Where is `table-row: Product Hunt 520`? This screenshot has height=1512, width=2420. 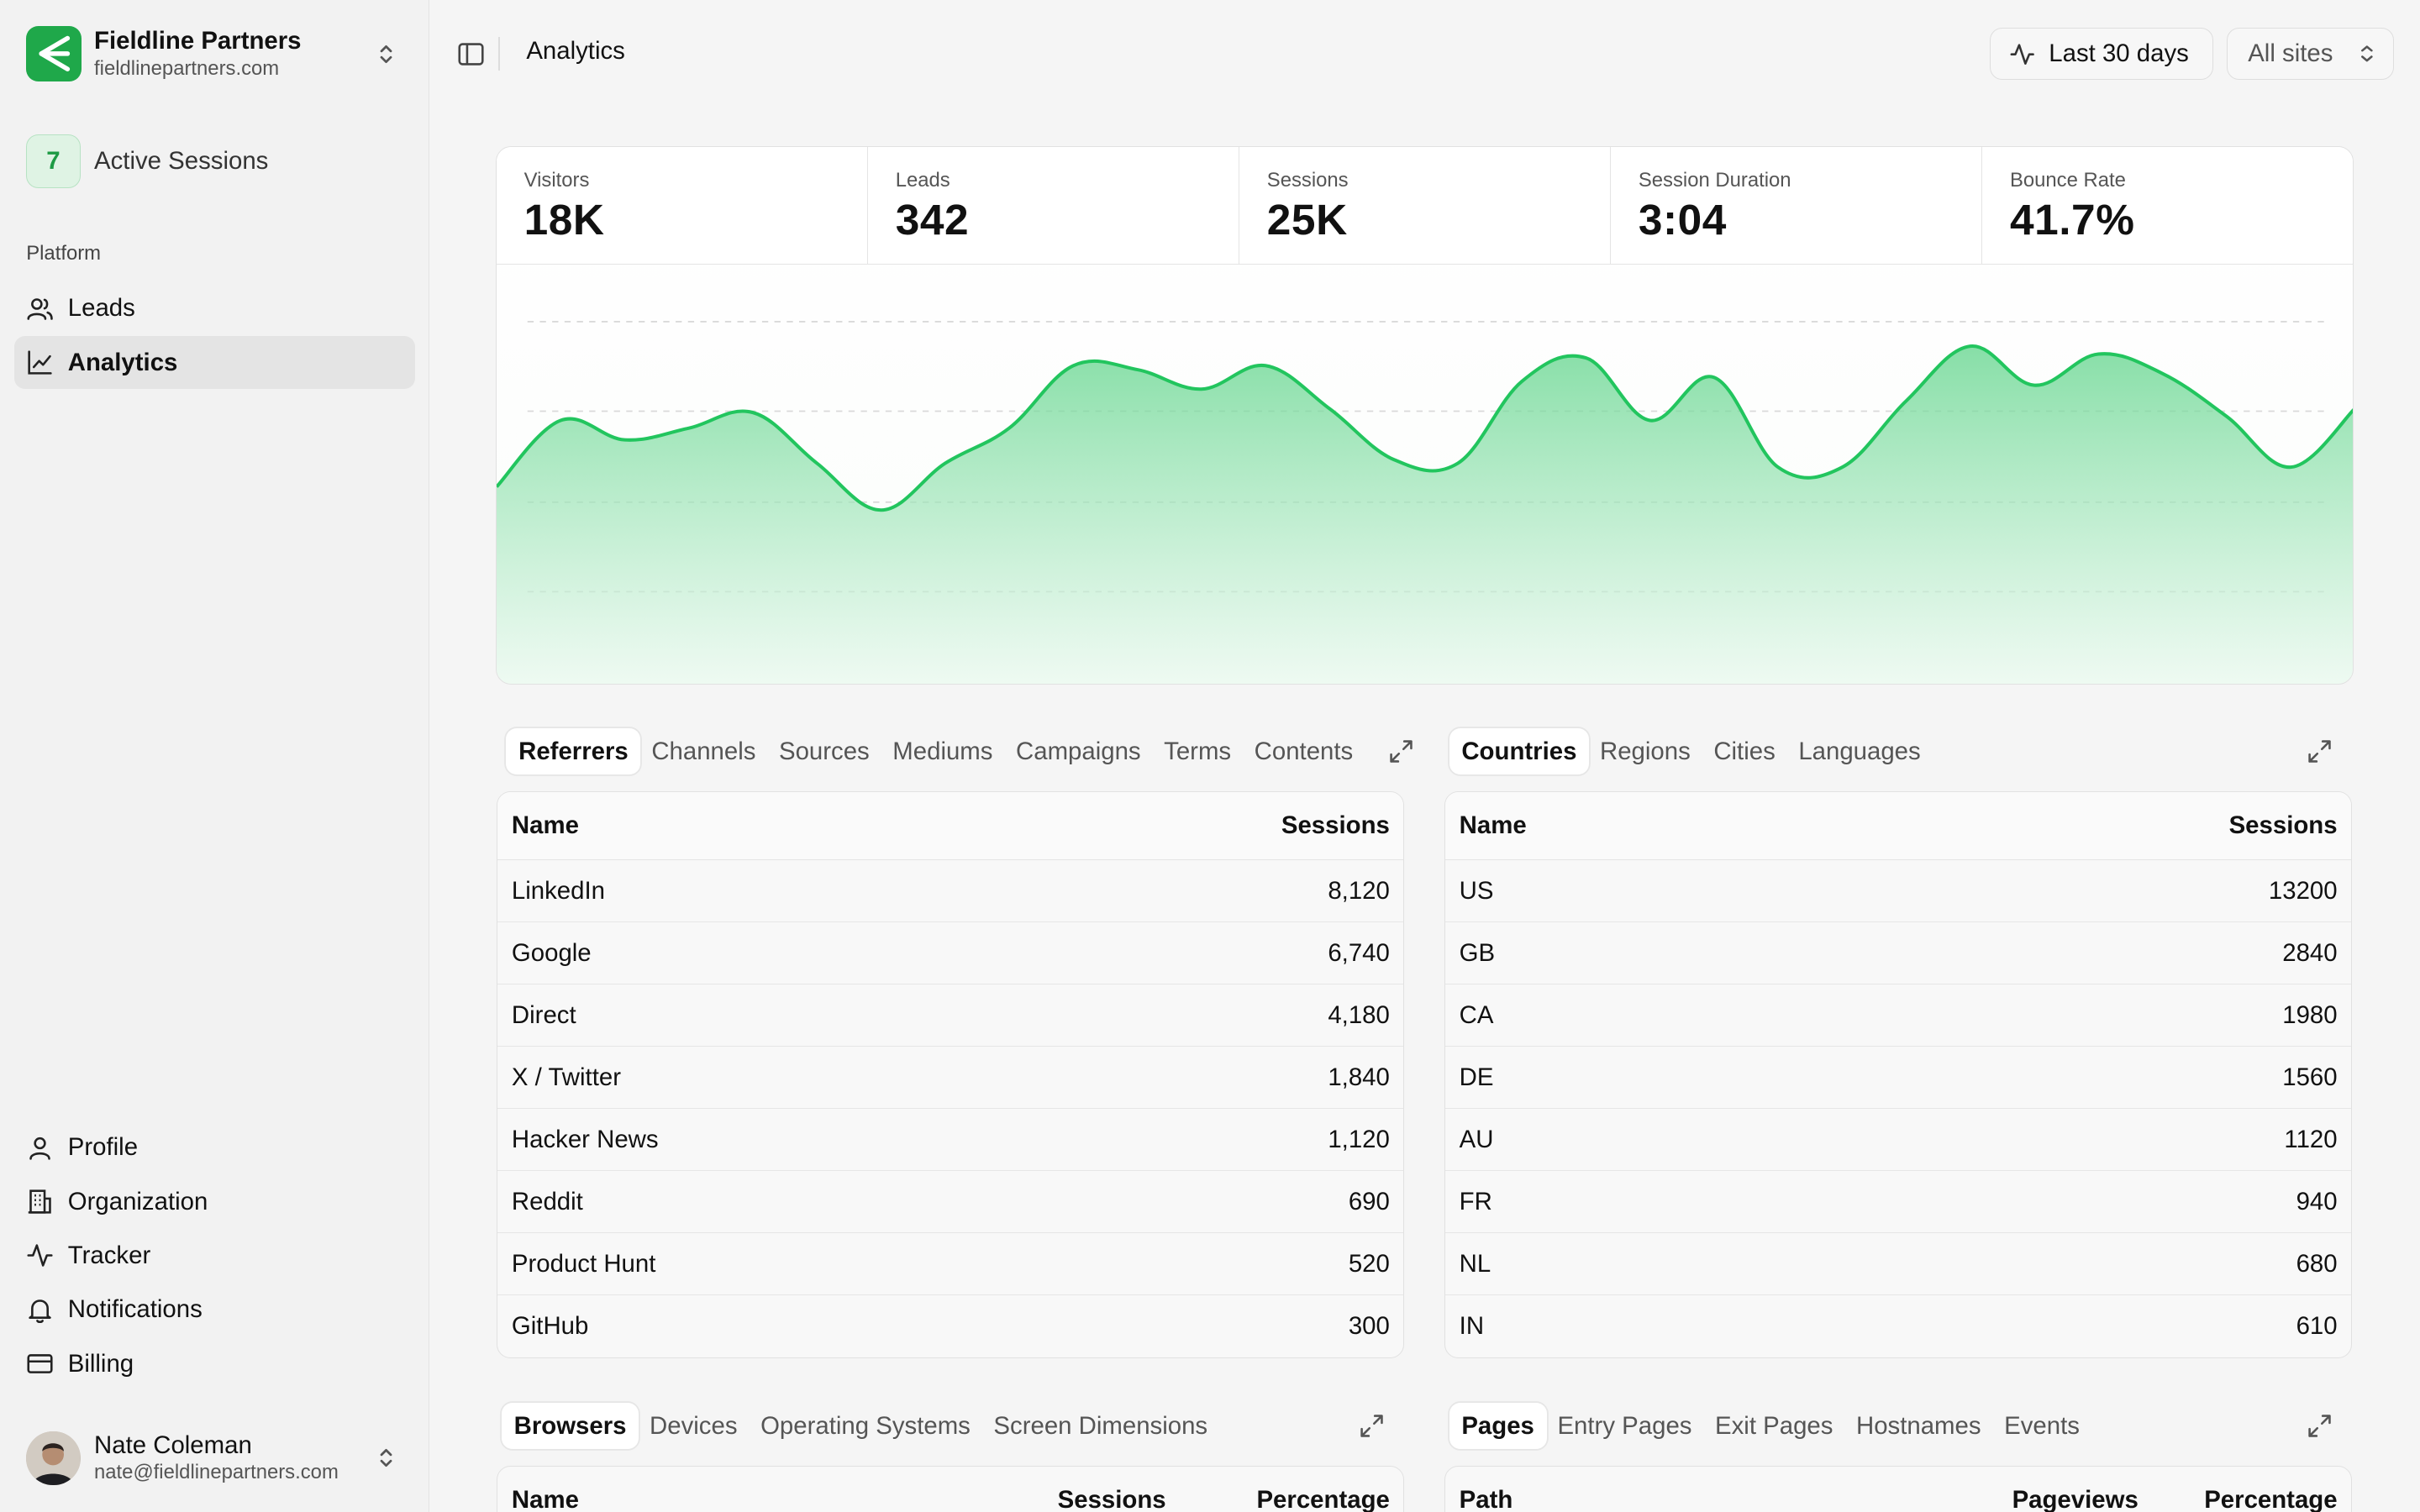
table-row: Product Hunt 520 is located at coordinates (951, 1264).